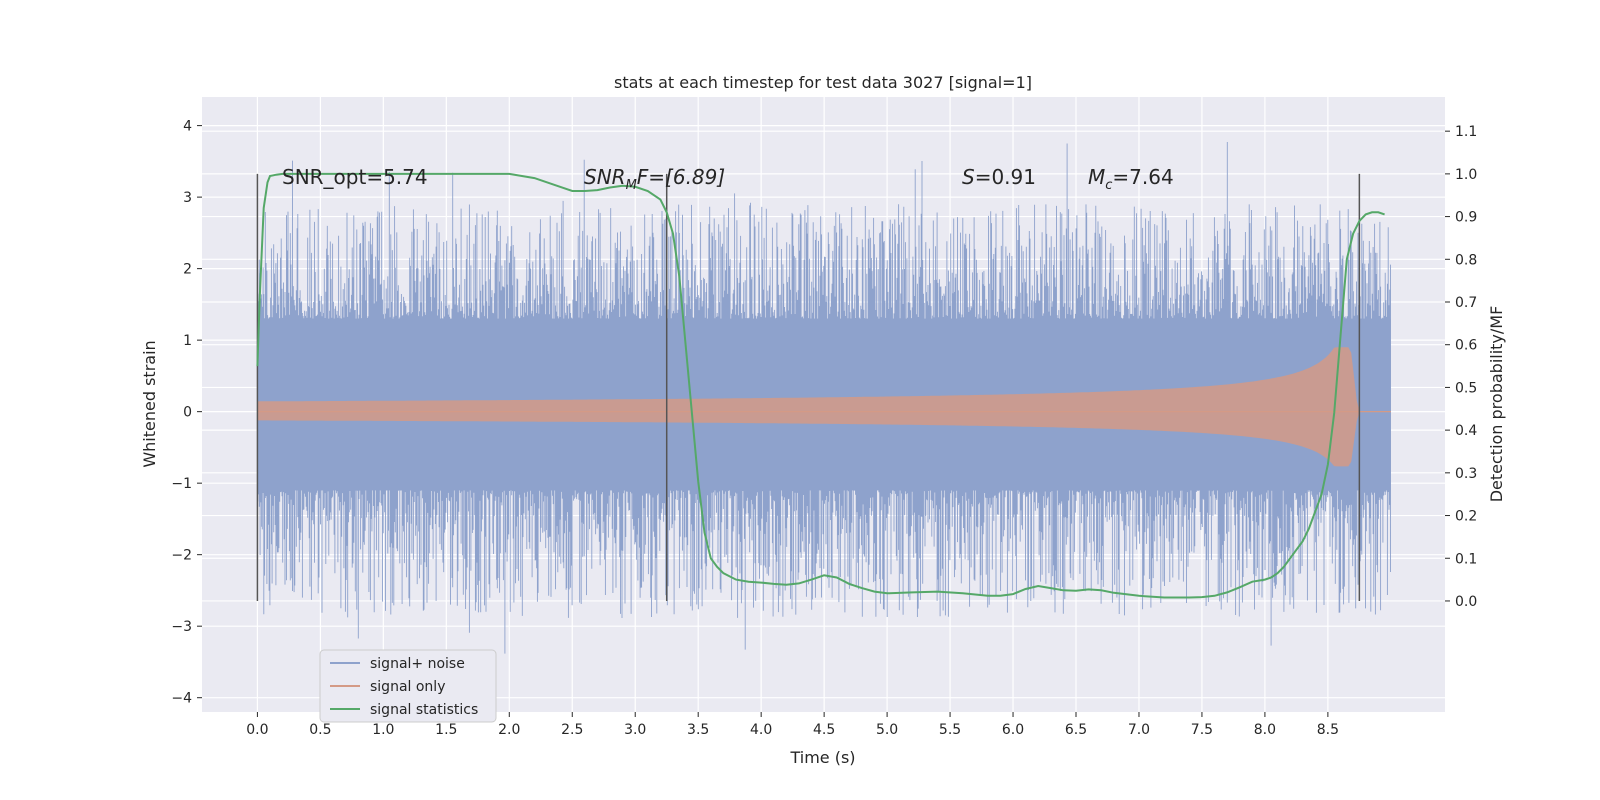 The width and height of the screenshot is (1600, 800). What do you see at coordinates (1461, 367) in the screenshot?
I see `y2-axis-ticks: 0.0 0.1 0.2 0.3 0.4 0.5 0.6 0.7 0.8 0.9 1.0 1.1` at bounding box center [1461, 367].